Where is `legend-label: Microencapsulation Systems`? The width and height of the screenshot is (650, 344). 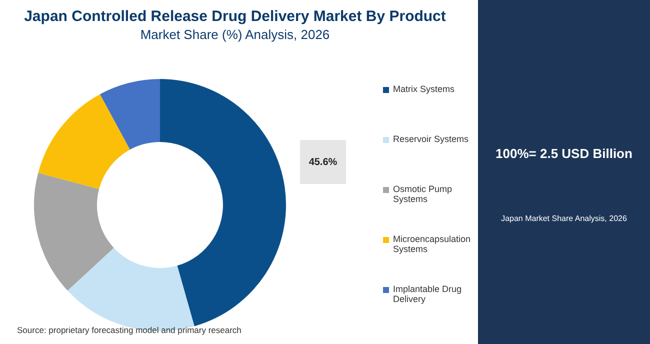
legend-label: Microencapsulation Systems is located at coordinates (432, 244).